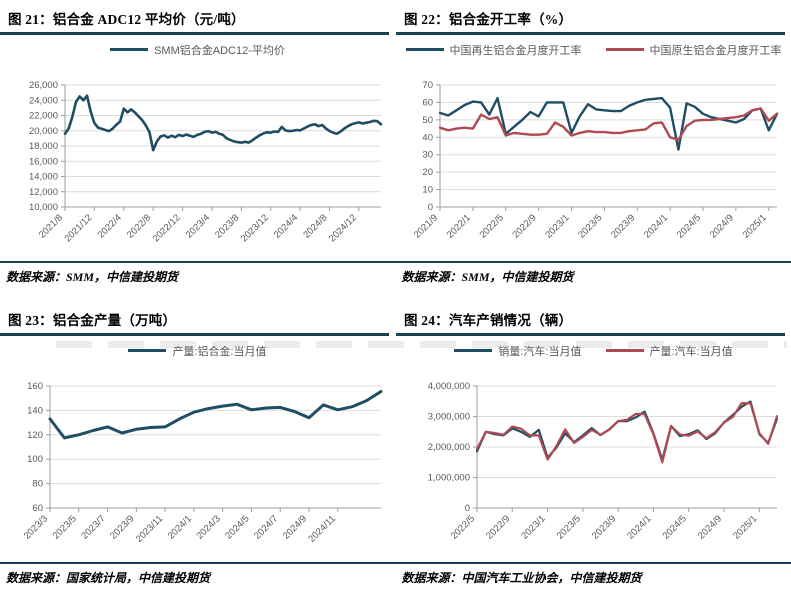  Describe the element at coordinates (449, 386) in the screenshot. I see `svg-text: 4,000,000` at that location.